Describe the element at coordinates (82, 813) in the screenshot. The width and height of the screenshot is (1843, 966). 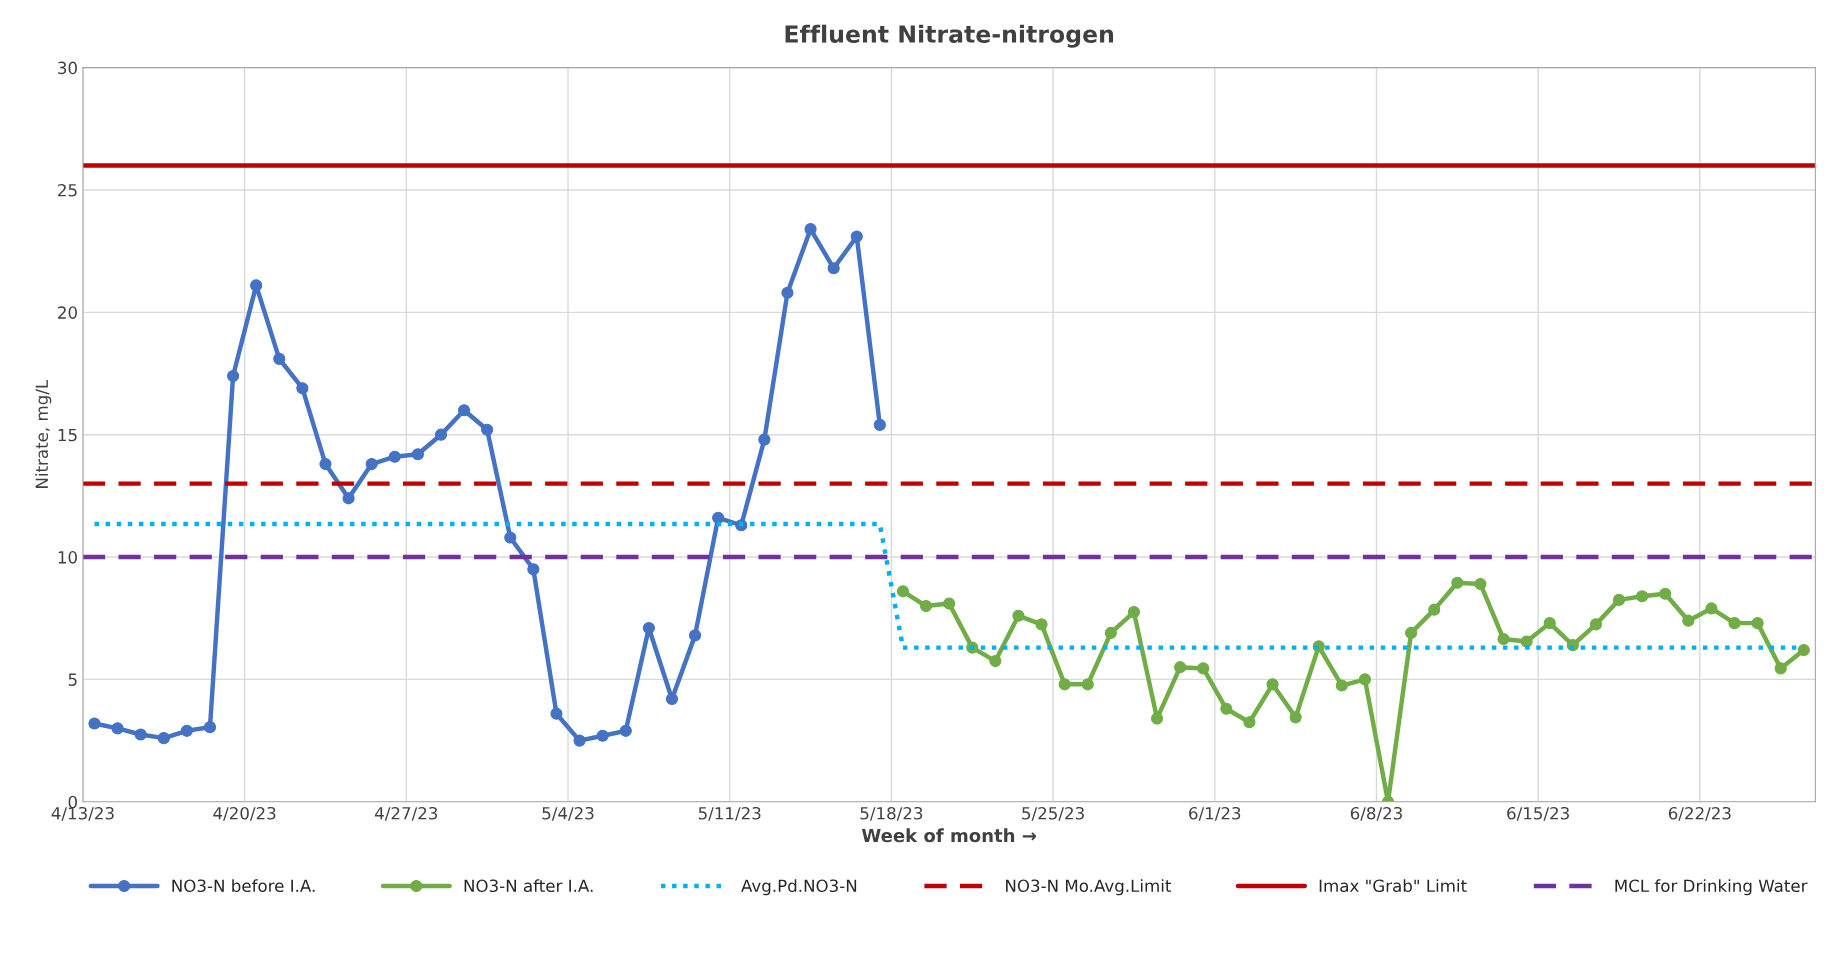
I see `x-tick-label: 4/13/23` at that location.